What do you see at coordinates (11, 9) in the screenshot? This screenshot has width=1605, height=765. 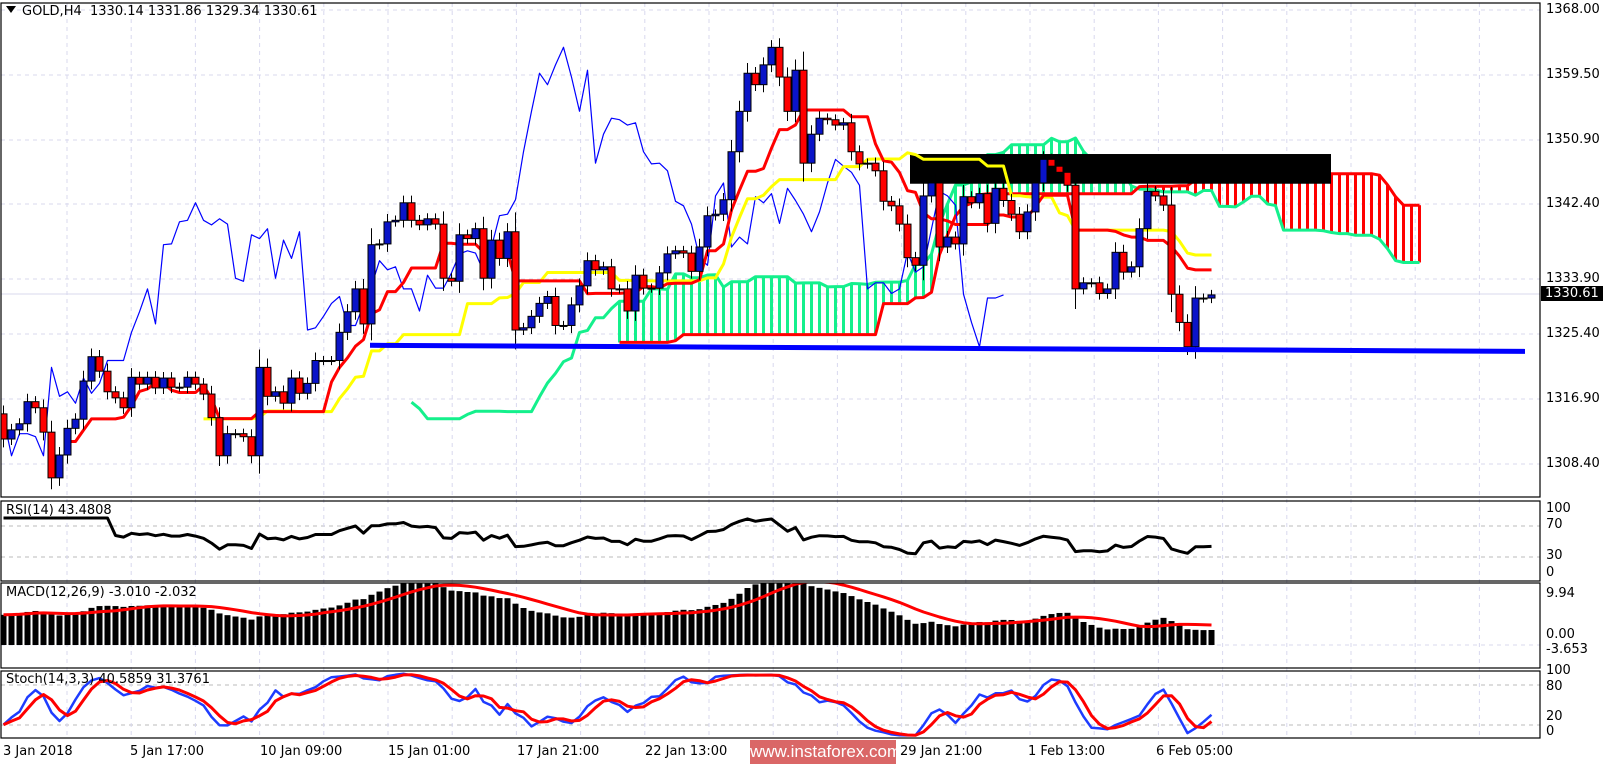 I see `dropdown-triangle-icon` at bounding box center [11, 9].